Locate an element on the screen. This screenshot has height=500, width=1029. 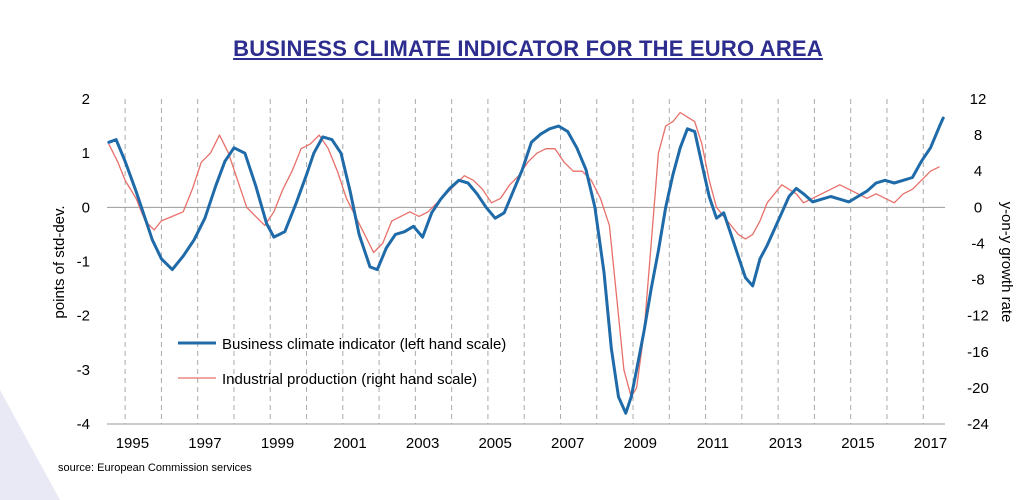
y-tick-label-right: -20 is located at coordinates (978, 388).